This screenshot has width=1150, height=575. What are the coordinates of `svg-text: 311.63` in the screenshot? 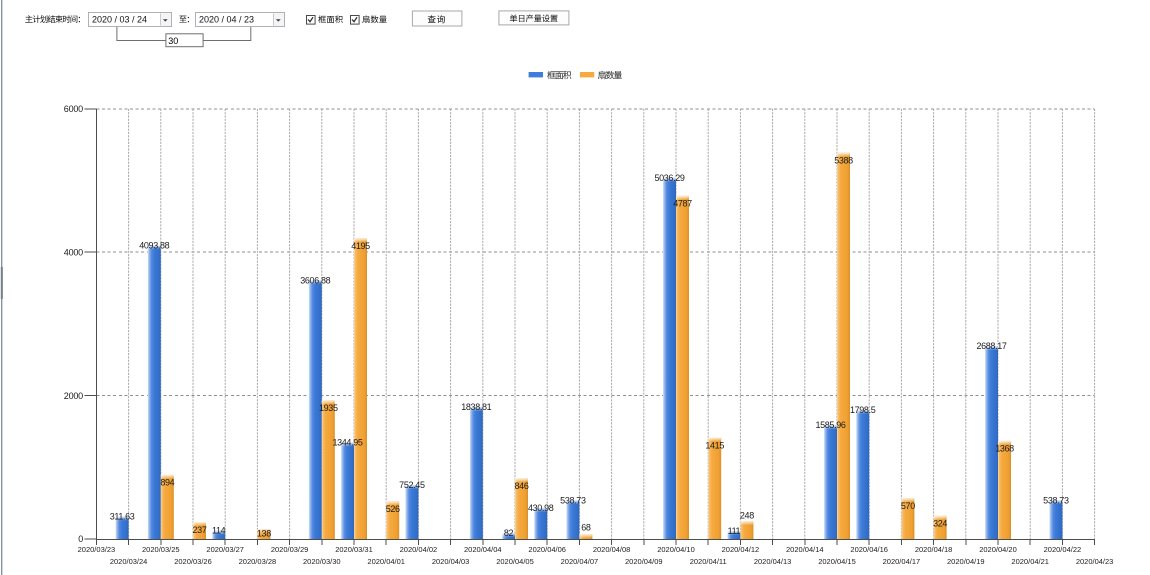 It's located at (122, 517).